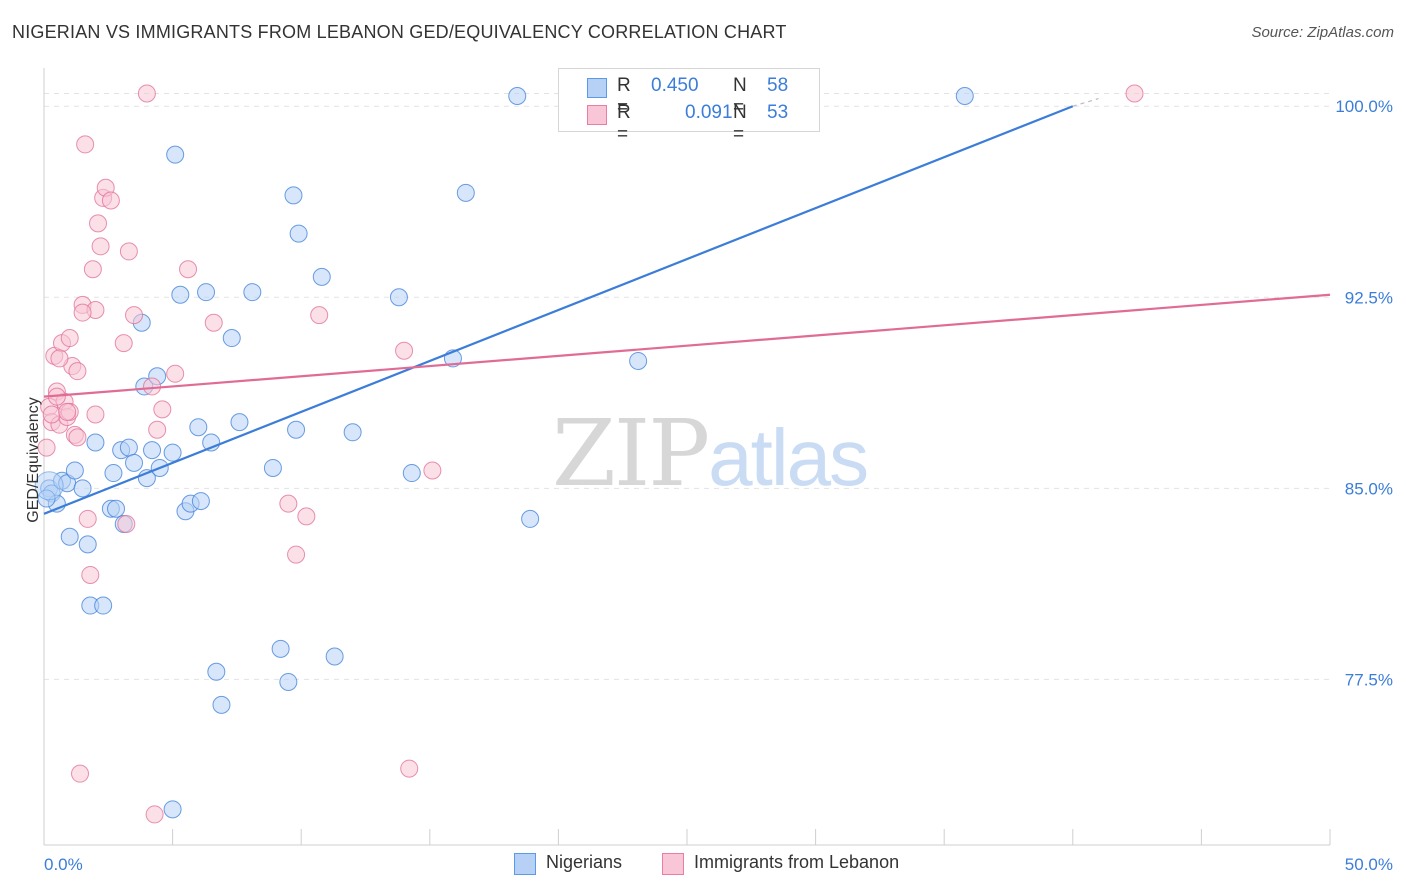 Image resolution: width=1406 pixels, height=892 pixels. I want to click on watermark-atlas: atlas, so click(788, 457).